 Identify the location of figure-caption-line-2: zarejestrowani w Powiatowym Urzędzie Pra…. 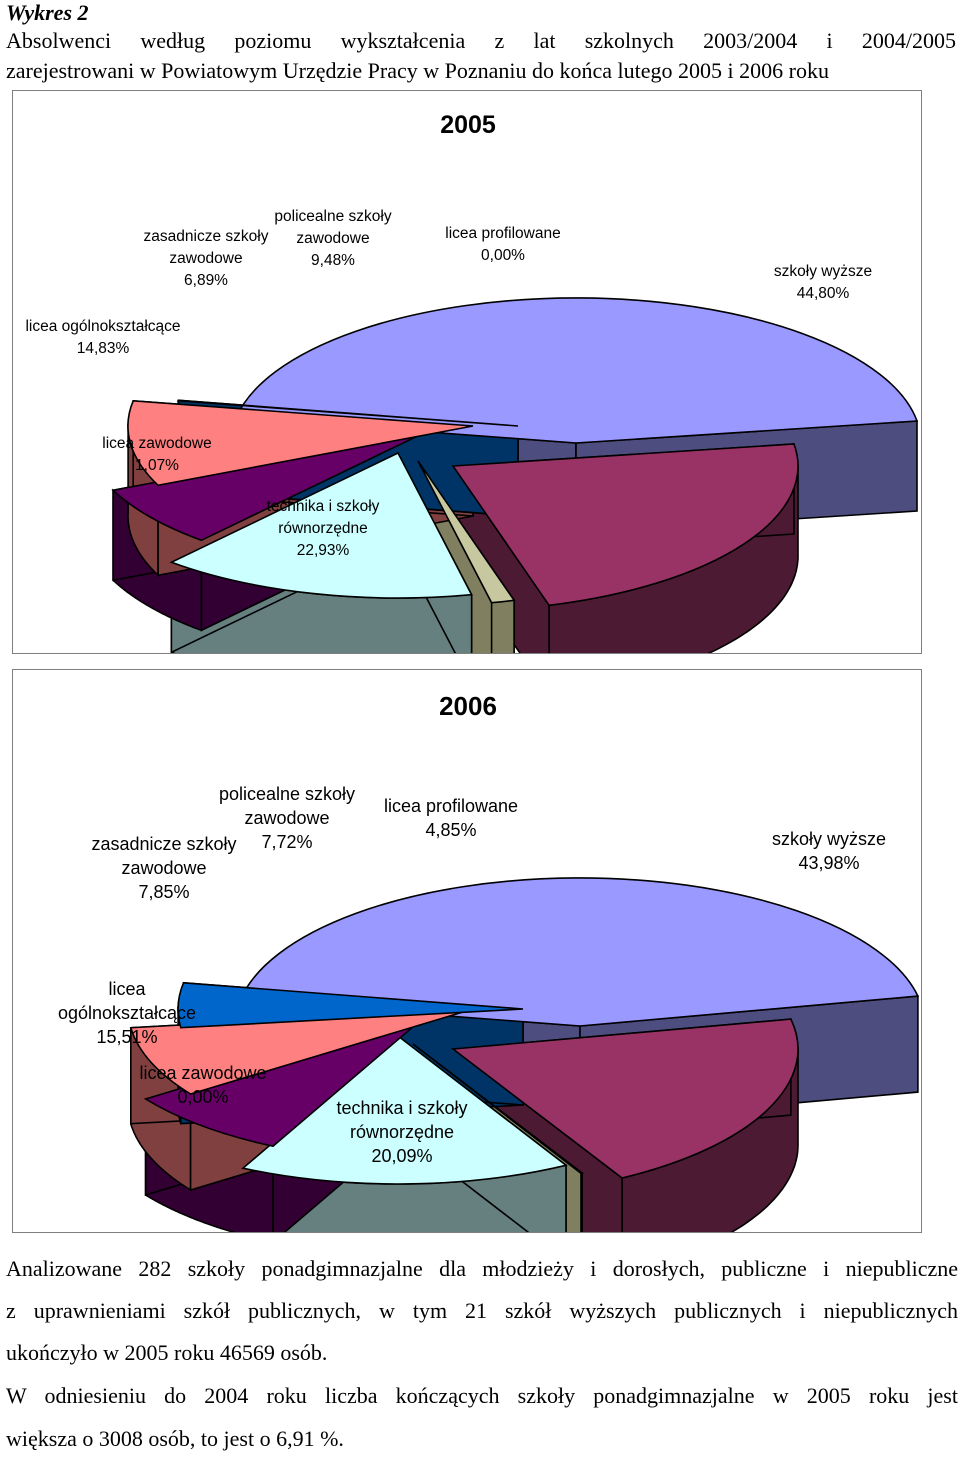
(417, 70).